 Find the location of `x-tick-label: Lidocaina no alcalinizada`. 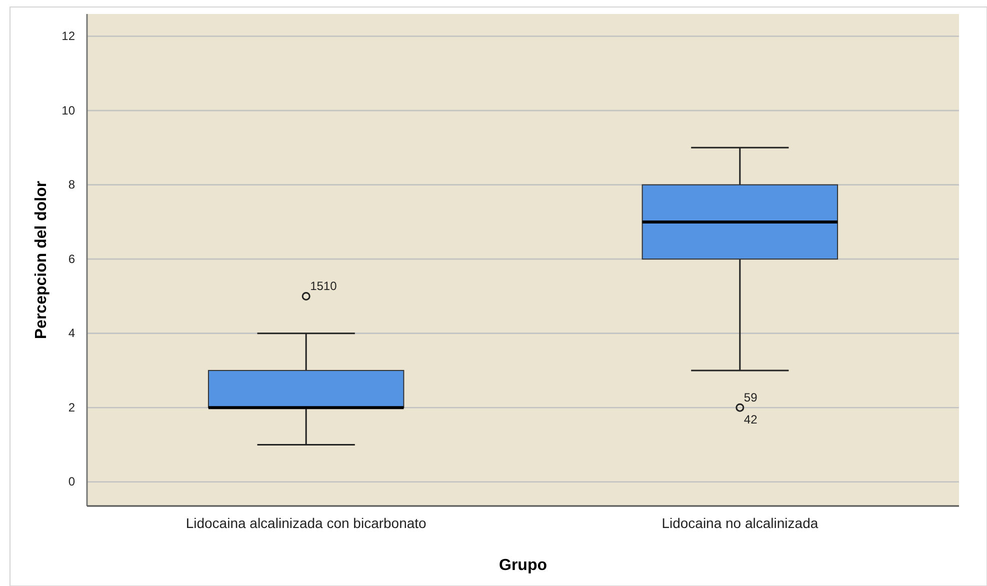

x-tick-label: Lidocaina no alcalinizada is located at coordinates (740, 522).